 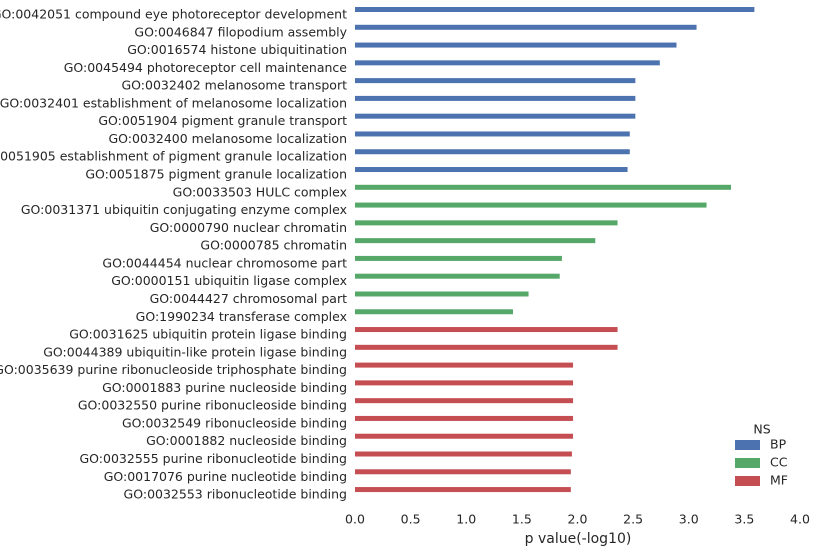 What do you see at coordinates (224, 387) in the screenshot?
I see `y-tick-label: GO:0001883 purine nucleoside binding` at bounding box center [224, 387].